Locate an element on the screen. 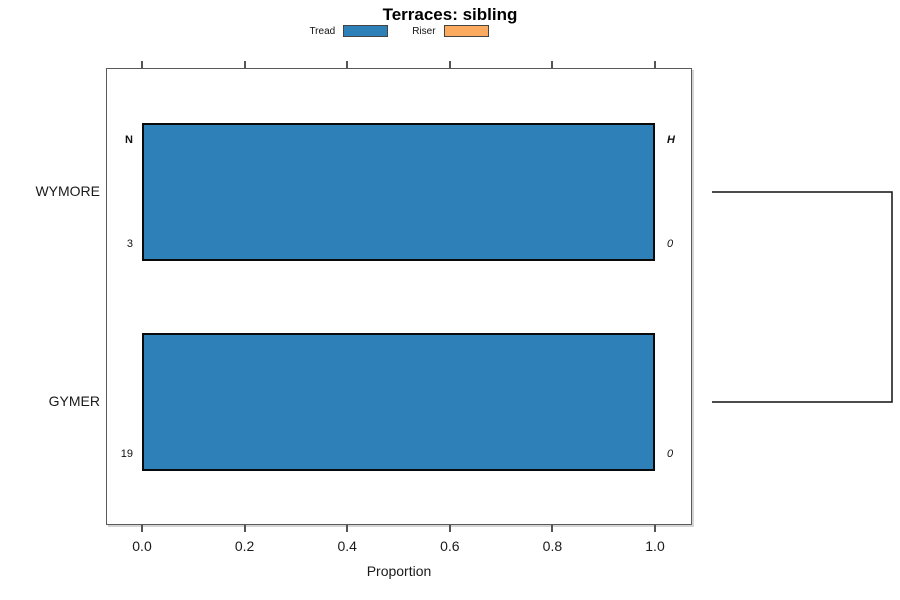 The width and height of the screenshot is (900, 600). x-axis-tick-label: 0.4 is located at coordinates (347, 546).